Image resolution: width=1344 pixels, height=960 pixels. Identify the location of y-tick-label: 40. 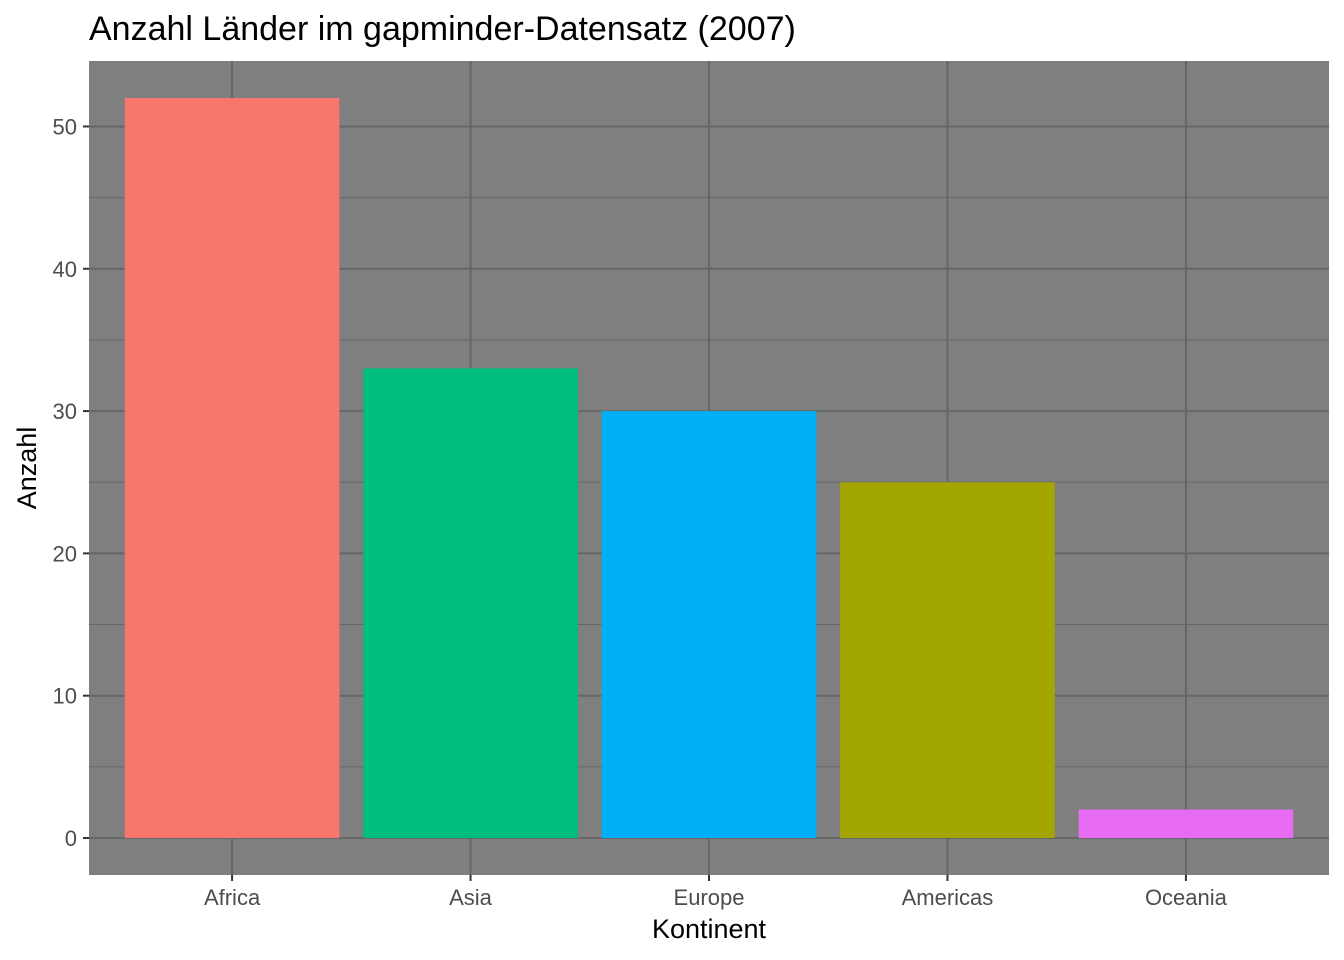
(65, 269).